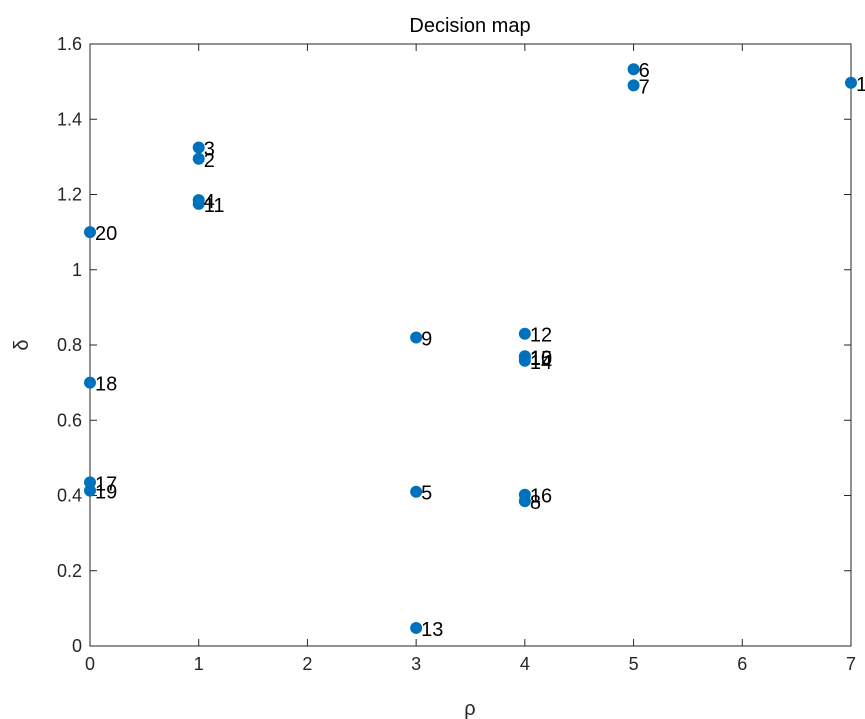 Image resolution: width=865 pixels, height=719 pixels. What do you see at coordinates (634, 664) in the screenshot?
I see `x-tick-label: 5` at bounding box center [634, 664].